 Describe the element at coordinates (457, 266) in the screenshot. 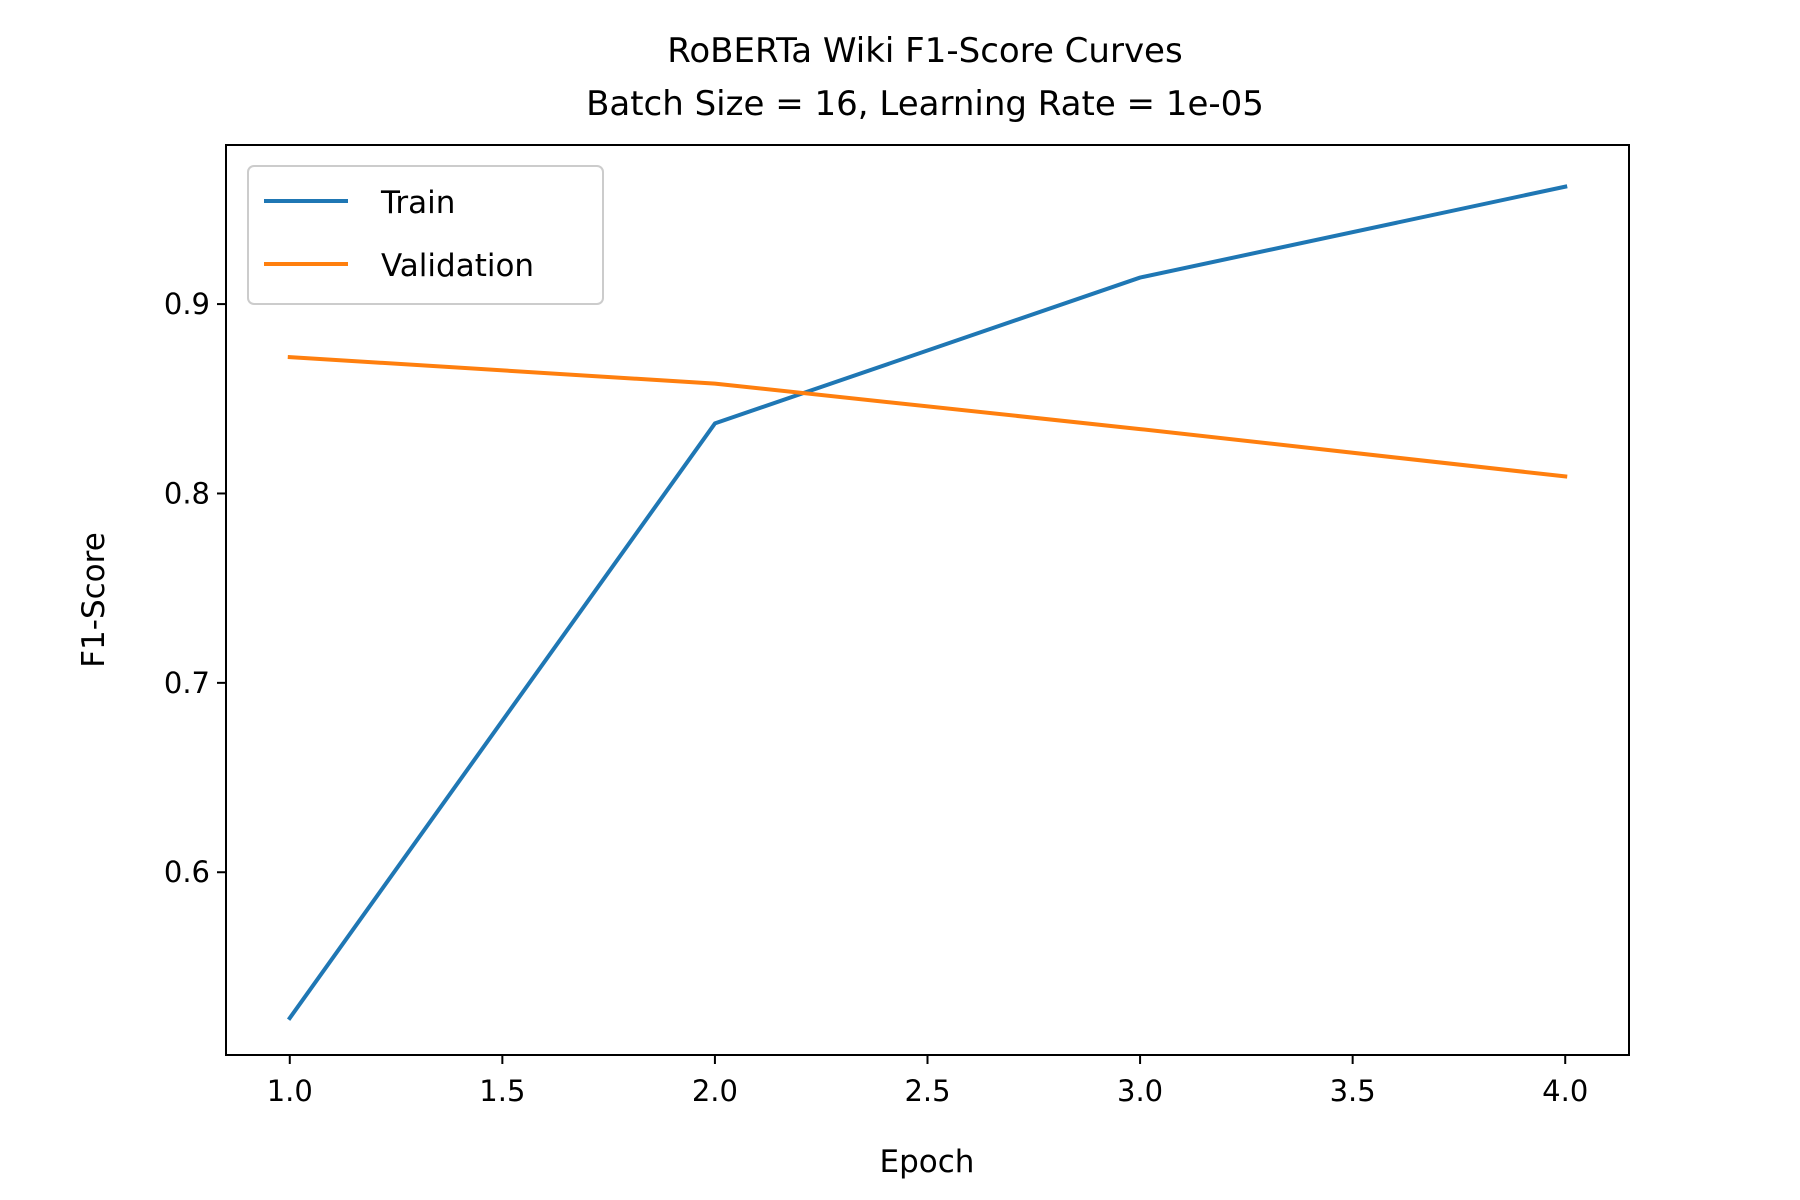

I see `legend-label-validation: Validation` at that location.